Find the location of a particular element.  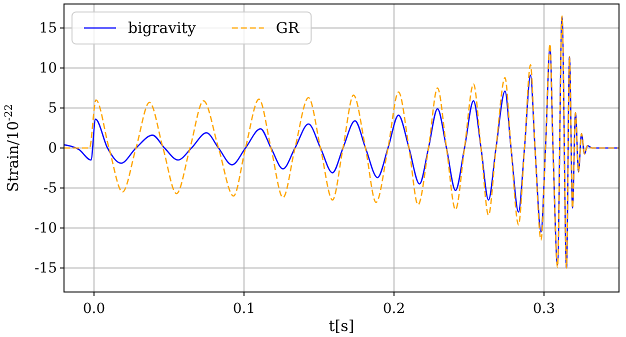

y-tick-label: 5 is located at coordinates (52, 108).